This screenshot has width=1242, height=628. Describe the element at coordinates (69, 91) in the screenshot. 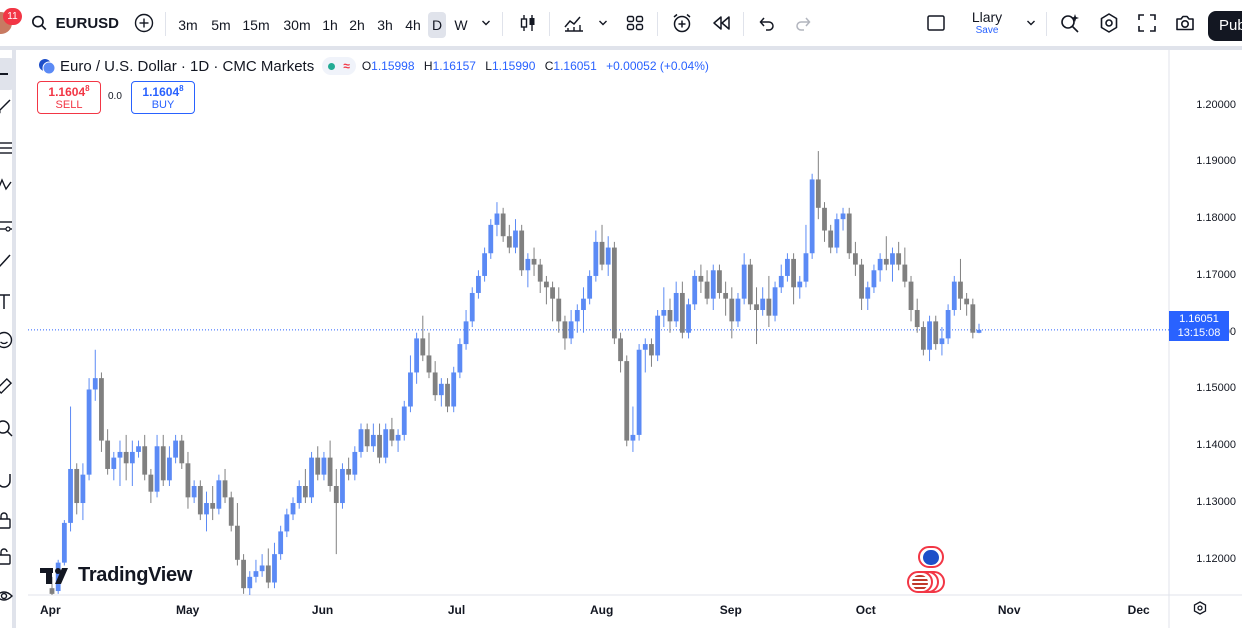

I see `sell-price: 1.16048` at that location.